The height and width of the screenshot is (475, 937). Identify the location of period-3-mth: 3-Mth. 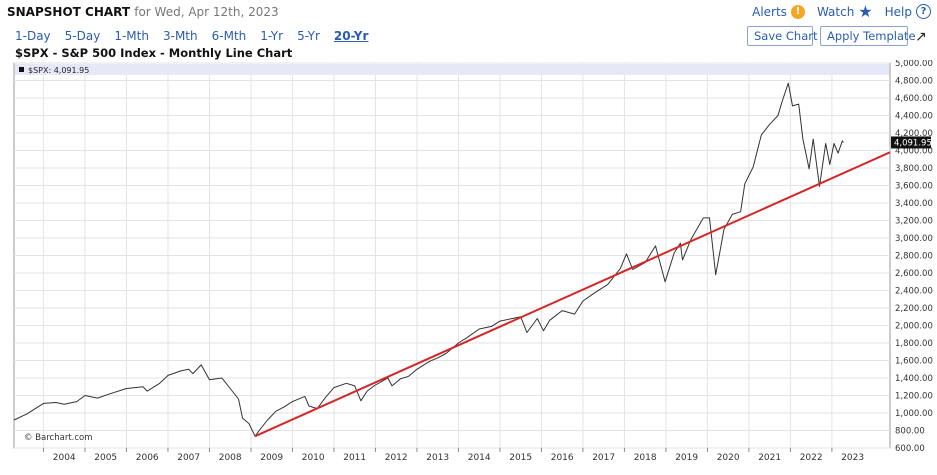
(180, 36).